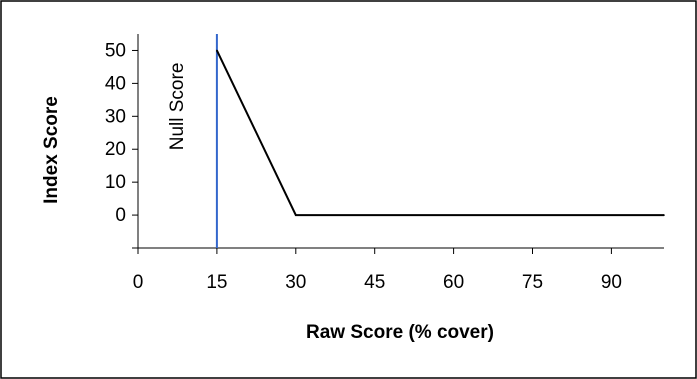 Image resolution: width=697 pixels, height=379 pixels. I want to click on x-tick-label: 60, so click(453, 282).